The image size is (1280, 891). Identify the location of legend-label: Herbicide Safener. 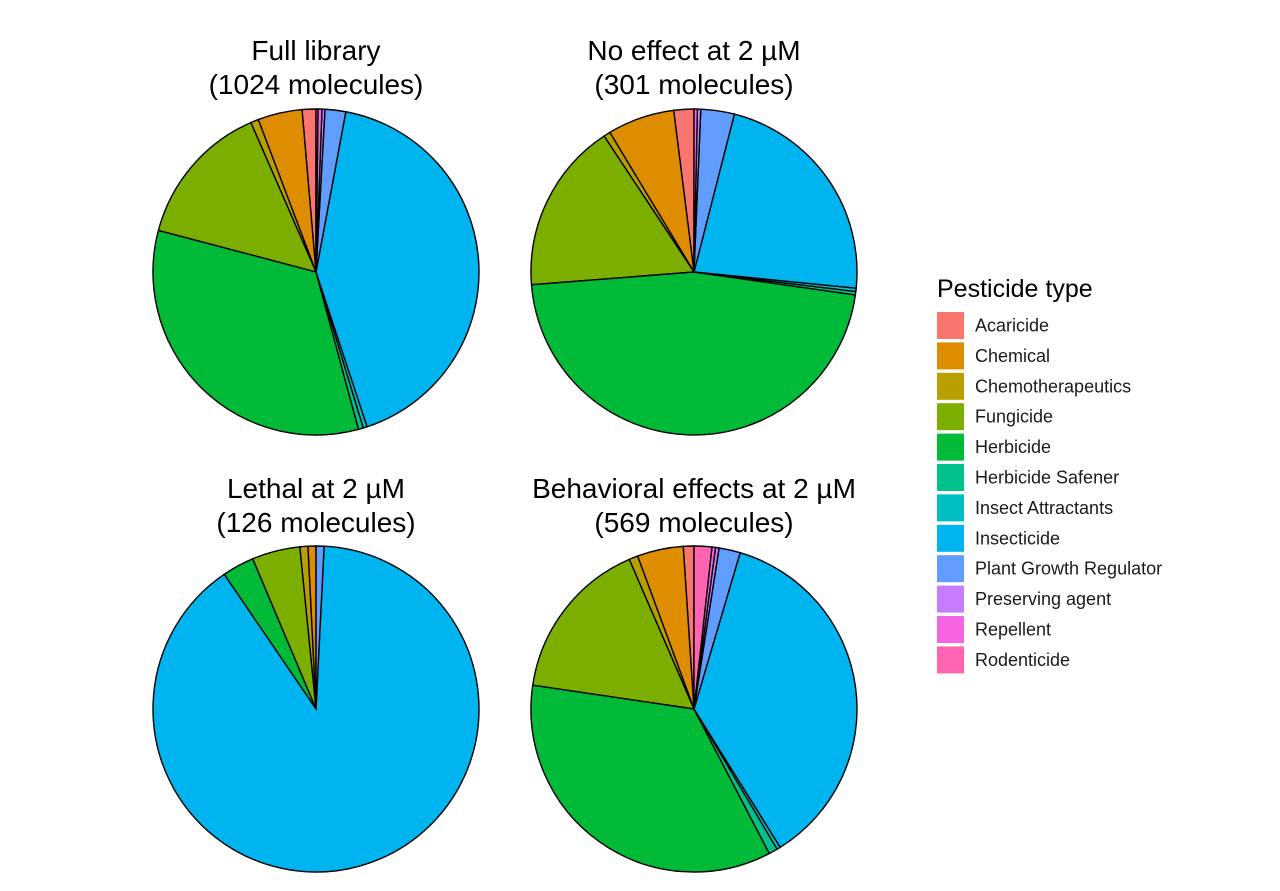
(1047, 478).